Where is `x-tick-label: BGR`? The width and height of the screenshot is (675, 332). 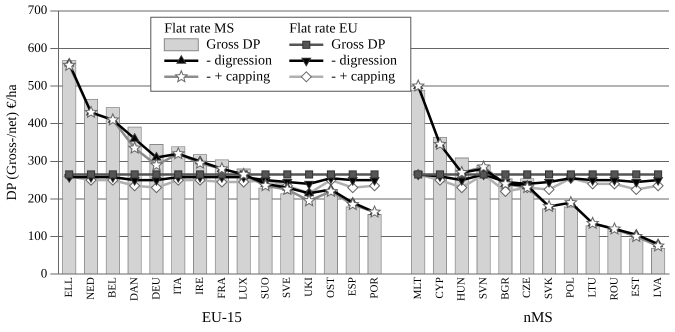
x-tick-label: BGR is located at coordinates (505, 288).